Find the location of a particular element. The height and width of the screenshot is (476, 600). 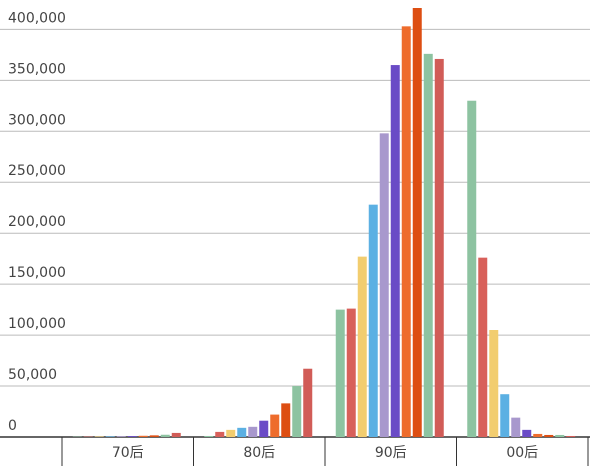

y-tick-label: 50,000 is located at coordinates (32, 375).